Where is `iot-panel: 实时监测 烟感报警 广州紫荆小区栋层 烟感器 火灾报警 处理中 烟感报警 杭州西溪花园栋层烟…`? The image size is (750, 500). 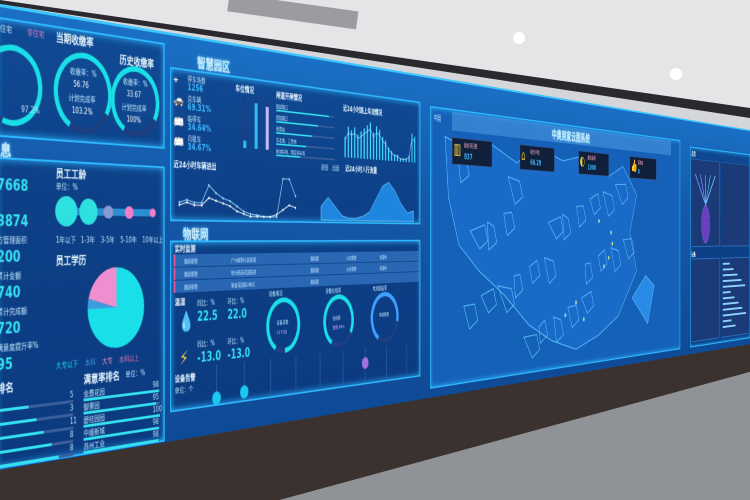
iot-panel: 实时监测 烟感报警 广州紫荆小区栋层 烟感器 火灾报警 处理中 烟感报警 杭州西溪花园栋层烟… is located at coordinates (295, 326).